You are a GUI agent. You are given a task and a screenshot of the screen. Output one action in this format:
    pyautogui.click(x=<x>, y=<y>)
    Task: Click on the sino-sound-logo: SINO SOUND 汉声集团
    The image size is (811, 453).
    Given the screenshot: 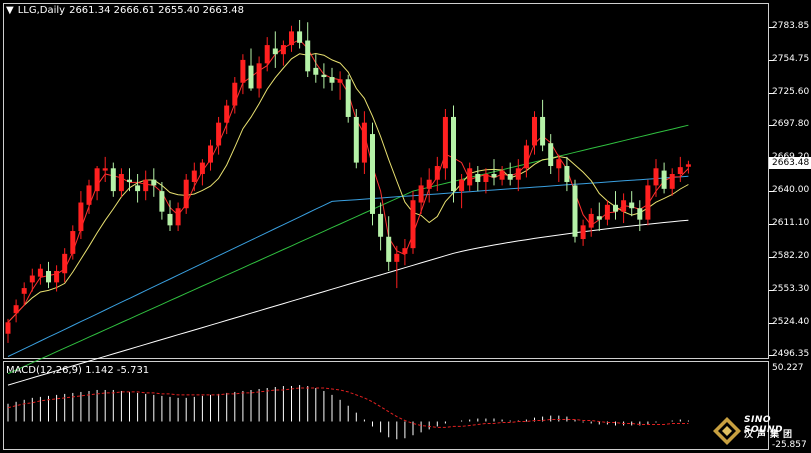 What is the action you would take?
    pyautogui.click(x=759, y=431)
    